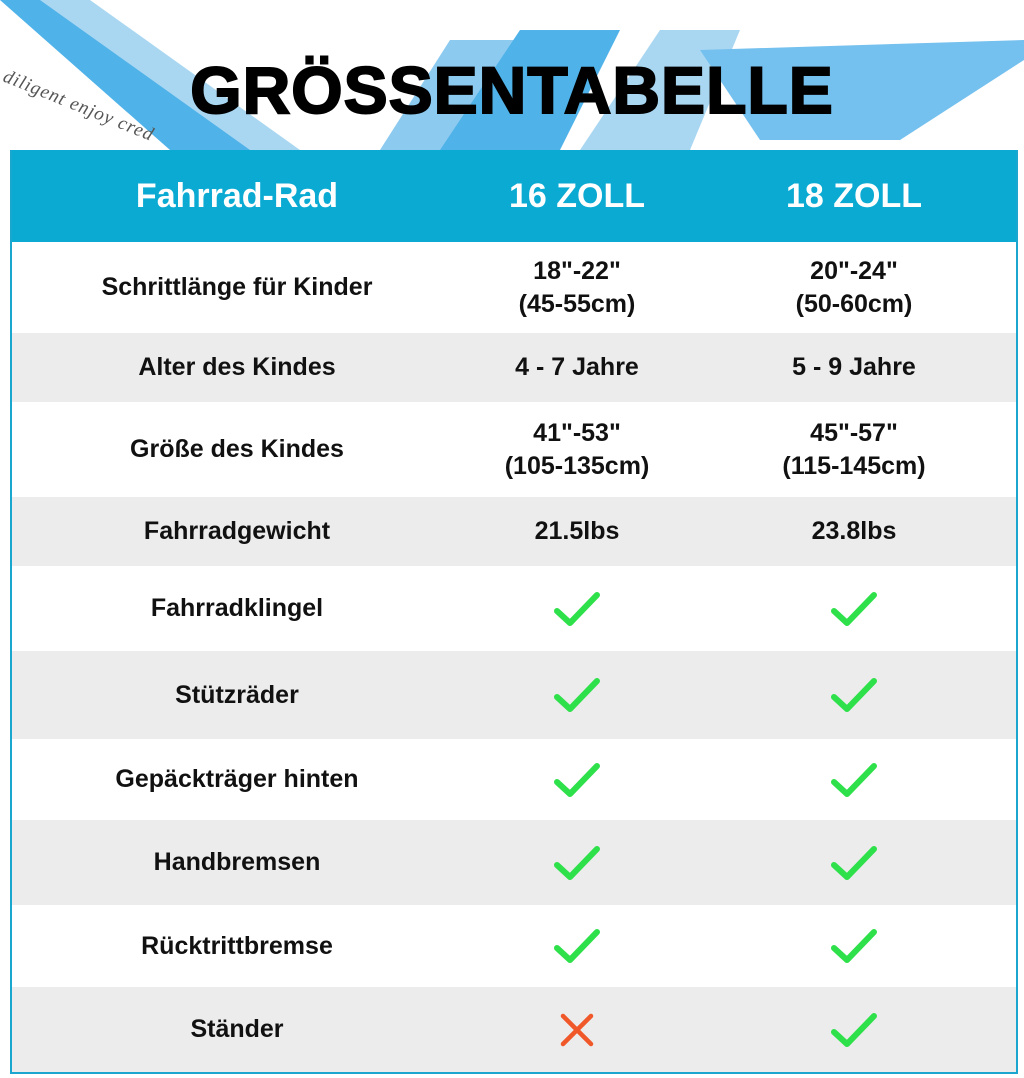 This screenshot has width=1024, height=1078. I want to click on cell-text: 23.8lbs, so click(854, 531).